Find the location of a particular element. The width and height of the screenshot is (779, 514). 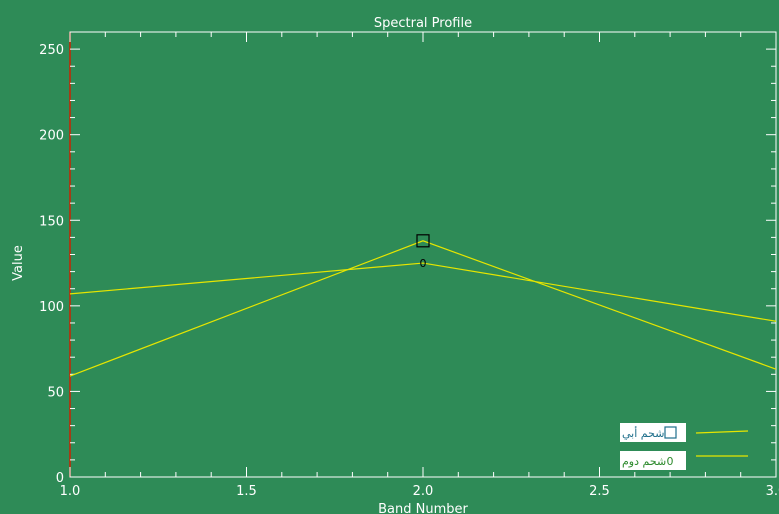

zero-marker-icon: 0 is located at coordinates (423, 263).